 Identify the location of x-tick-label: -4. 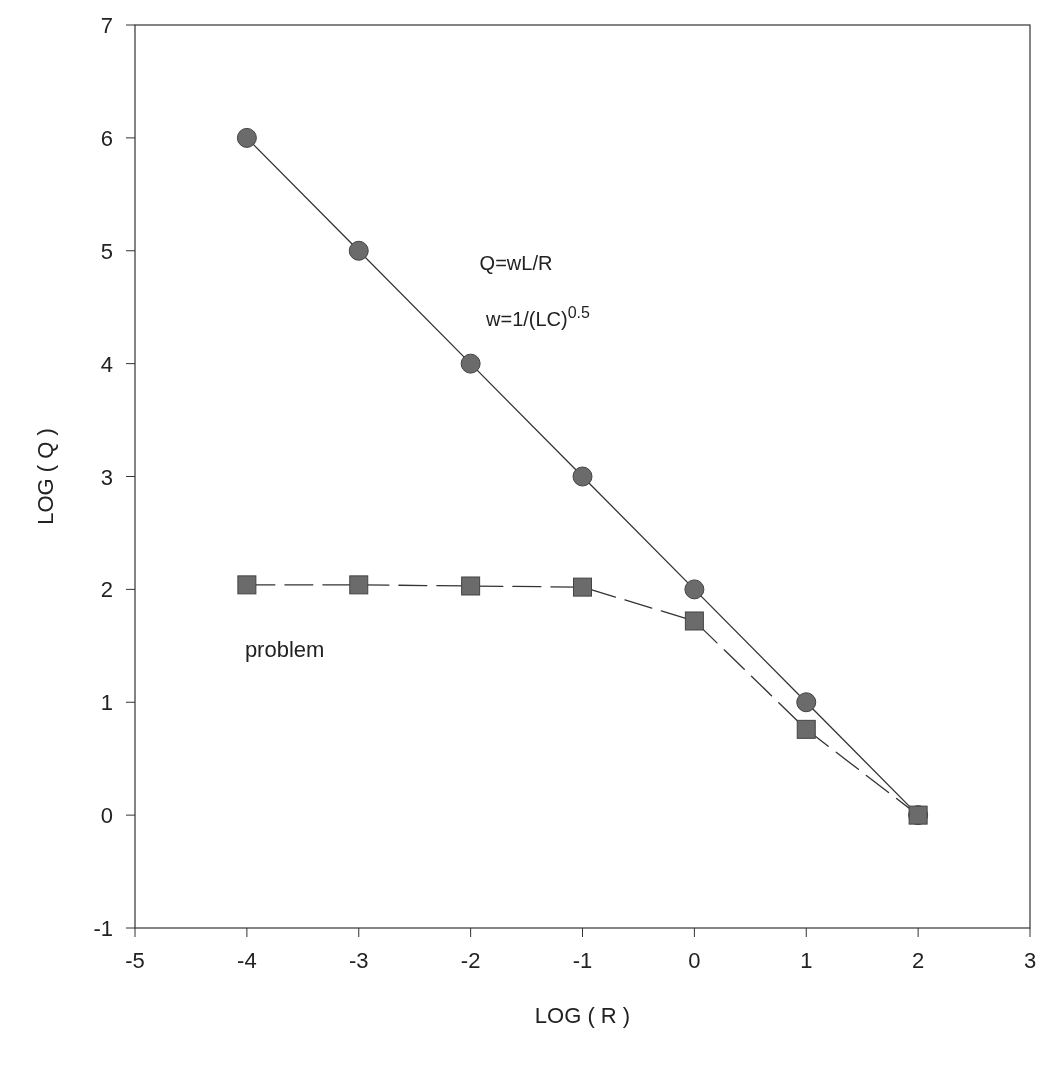
(247, 960).